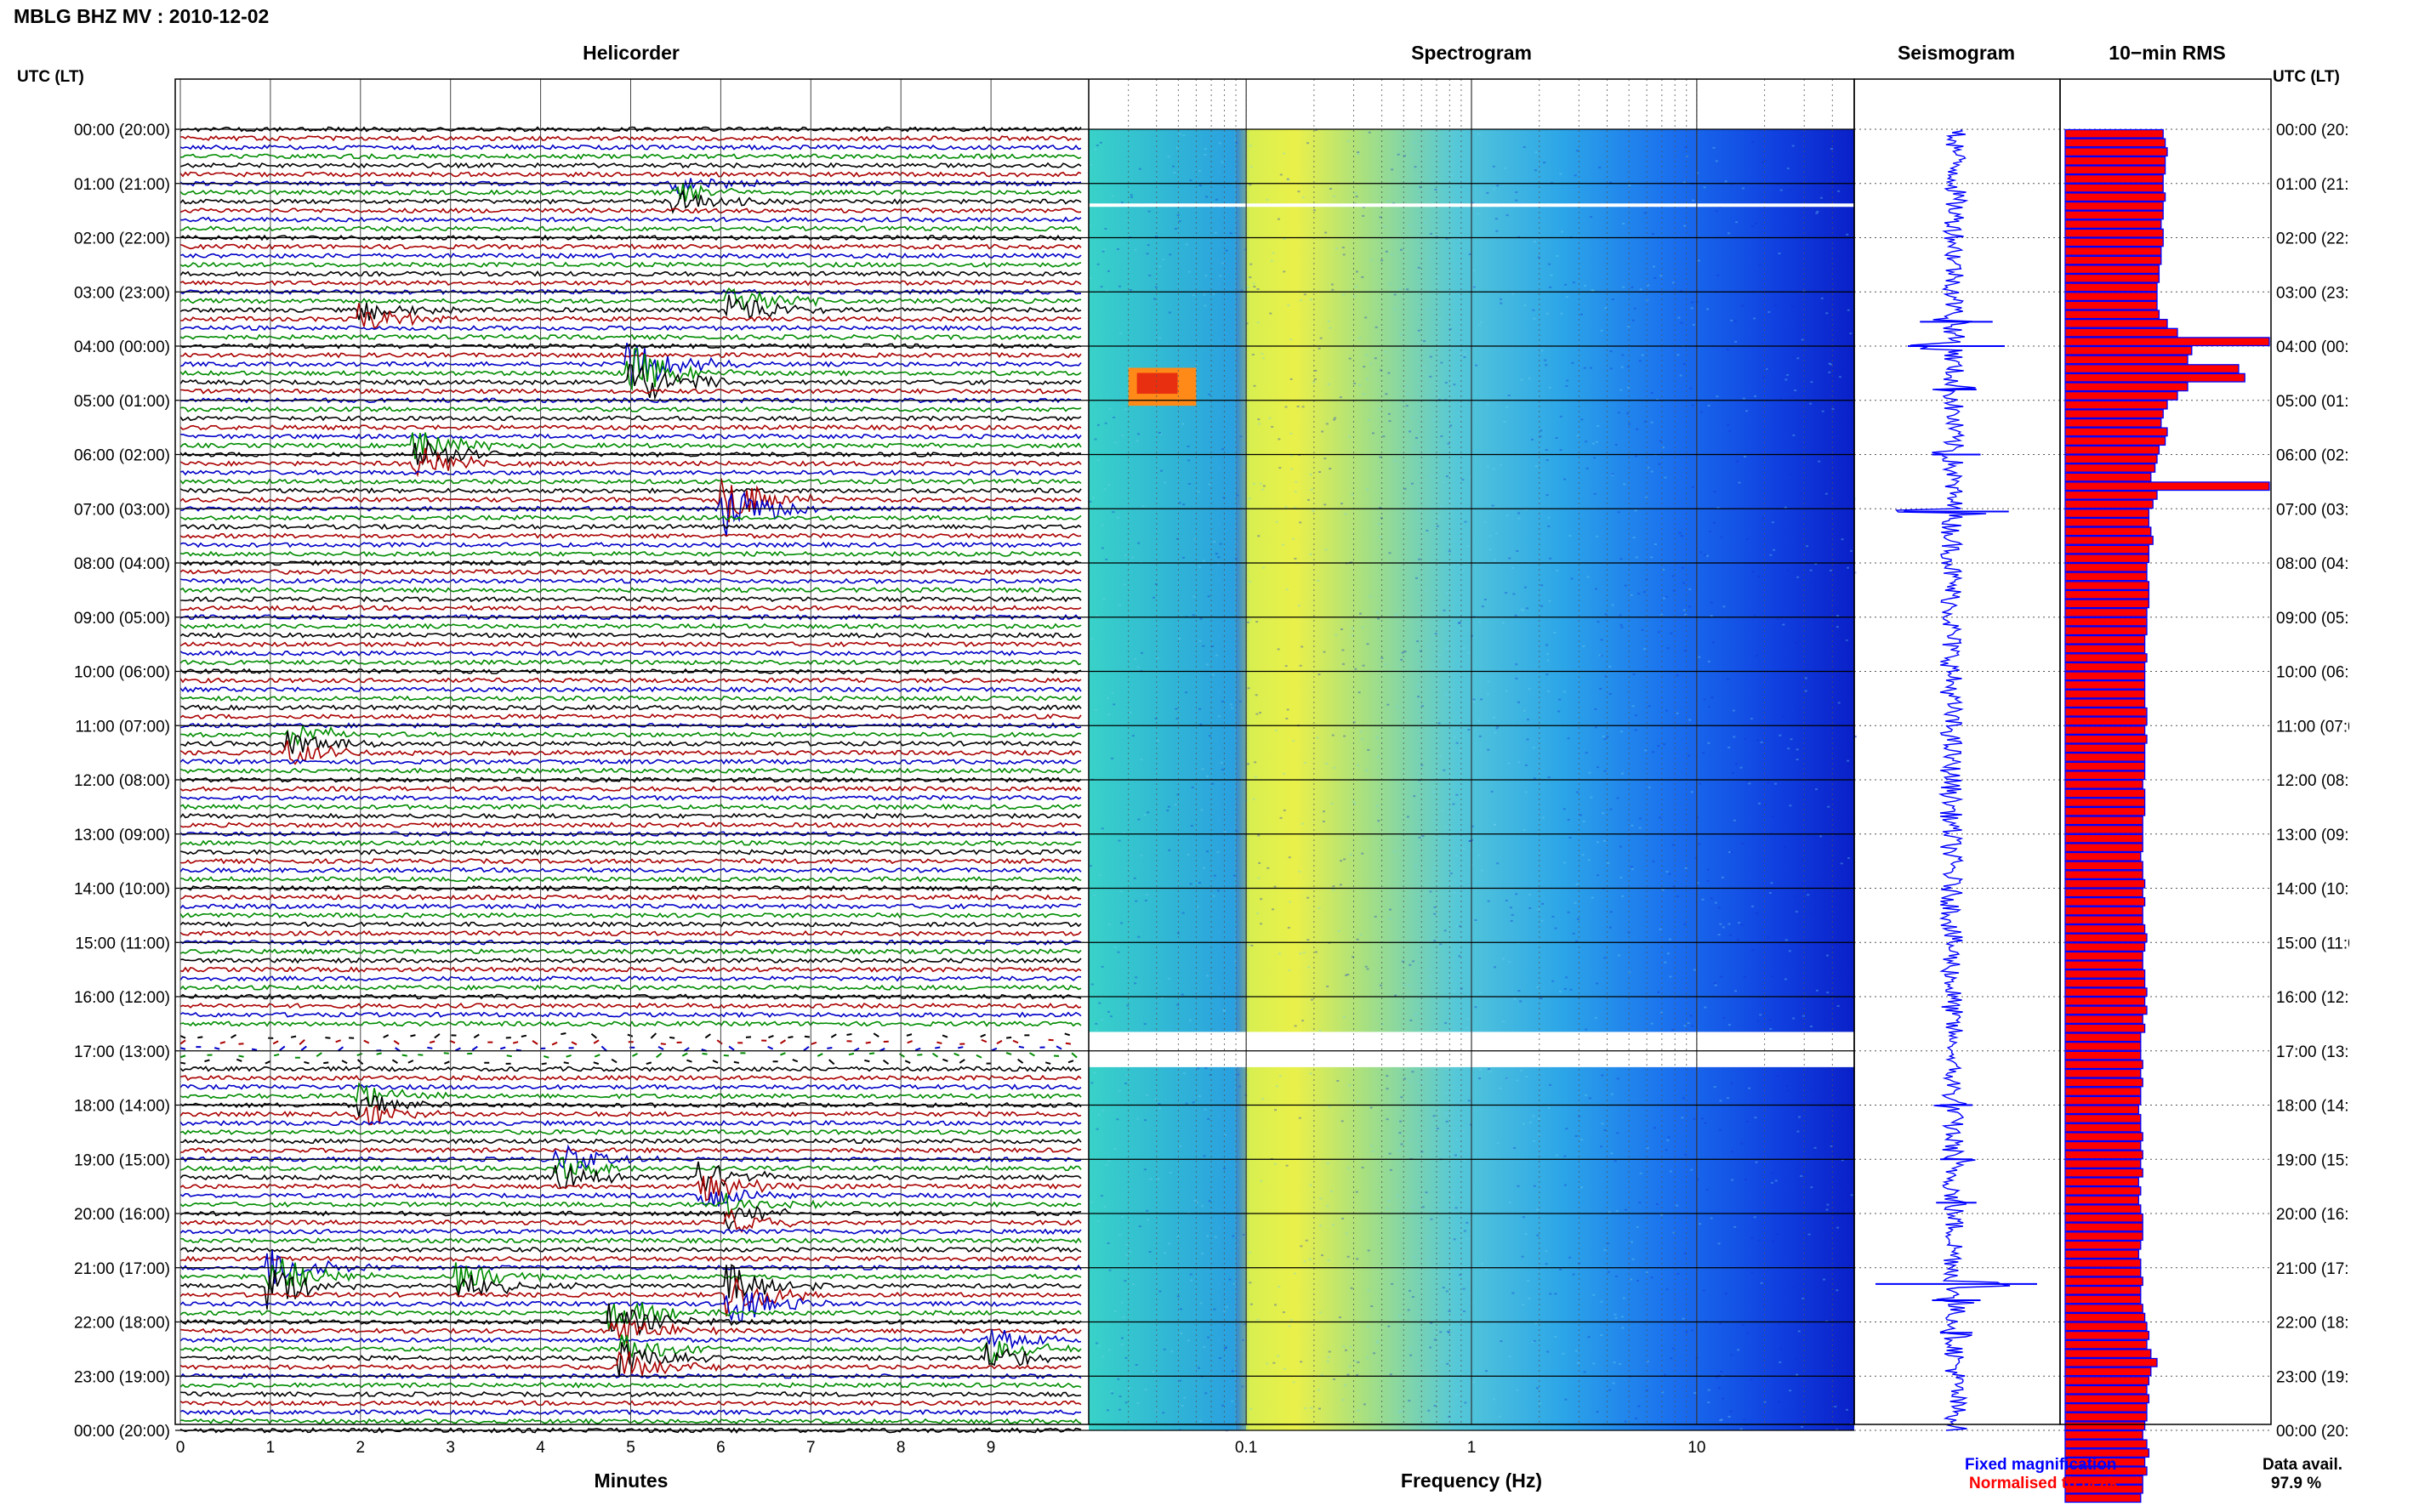 This screenshot has width=2419, height=1512. I want to click on time-label-left: 15:00 (11:00), so click(122, 943).